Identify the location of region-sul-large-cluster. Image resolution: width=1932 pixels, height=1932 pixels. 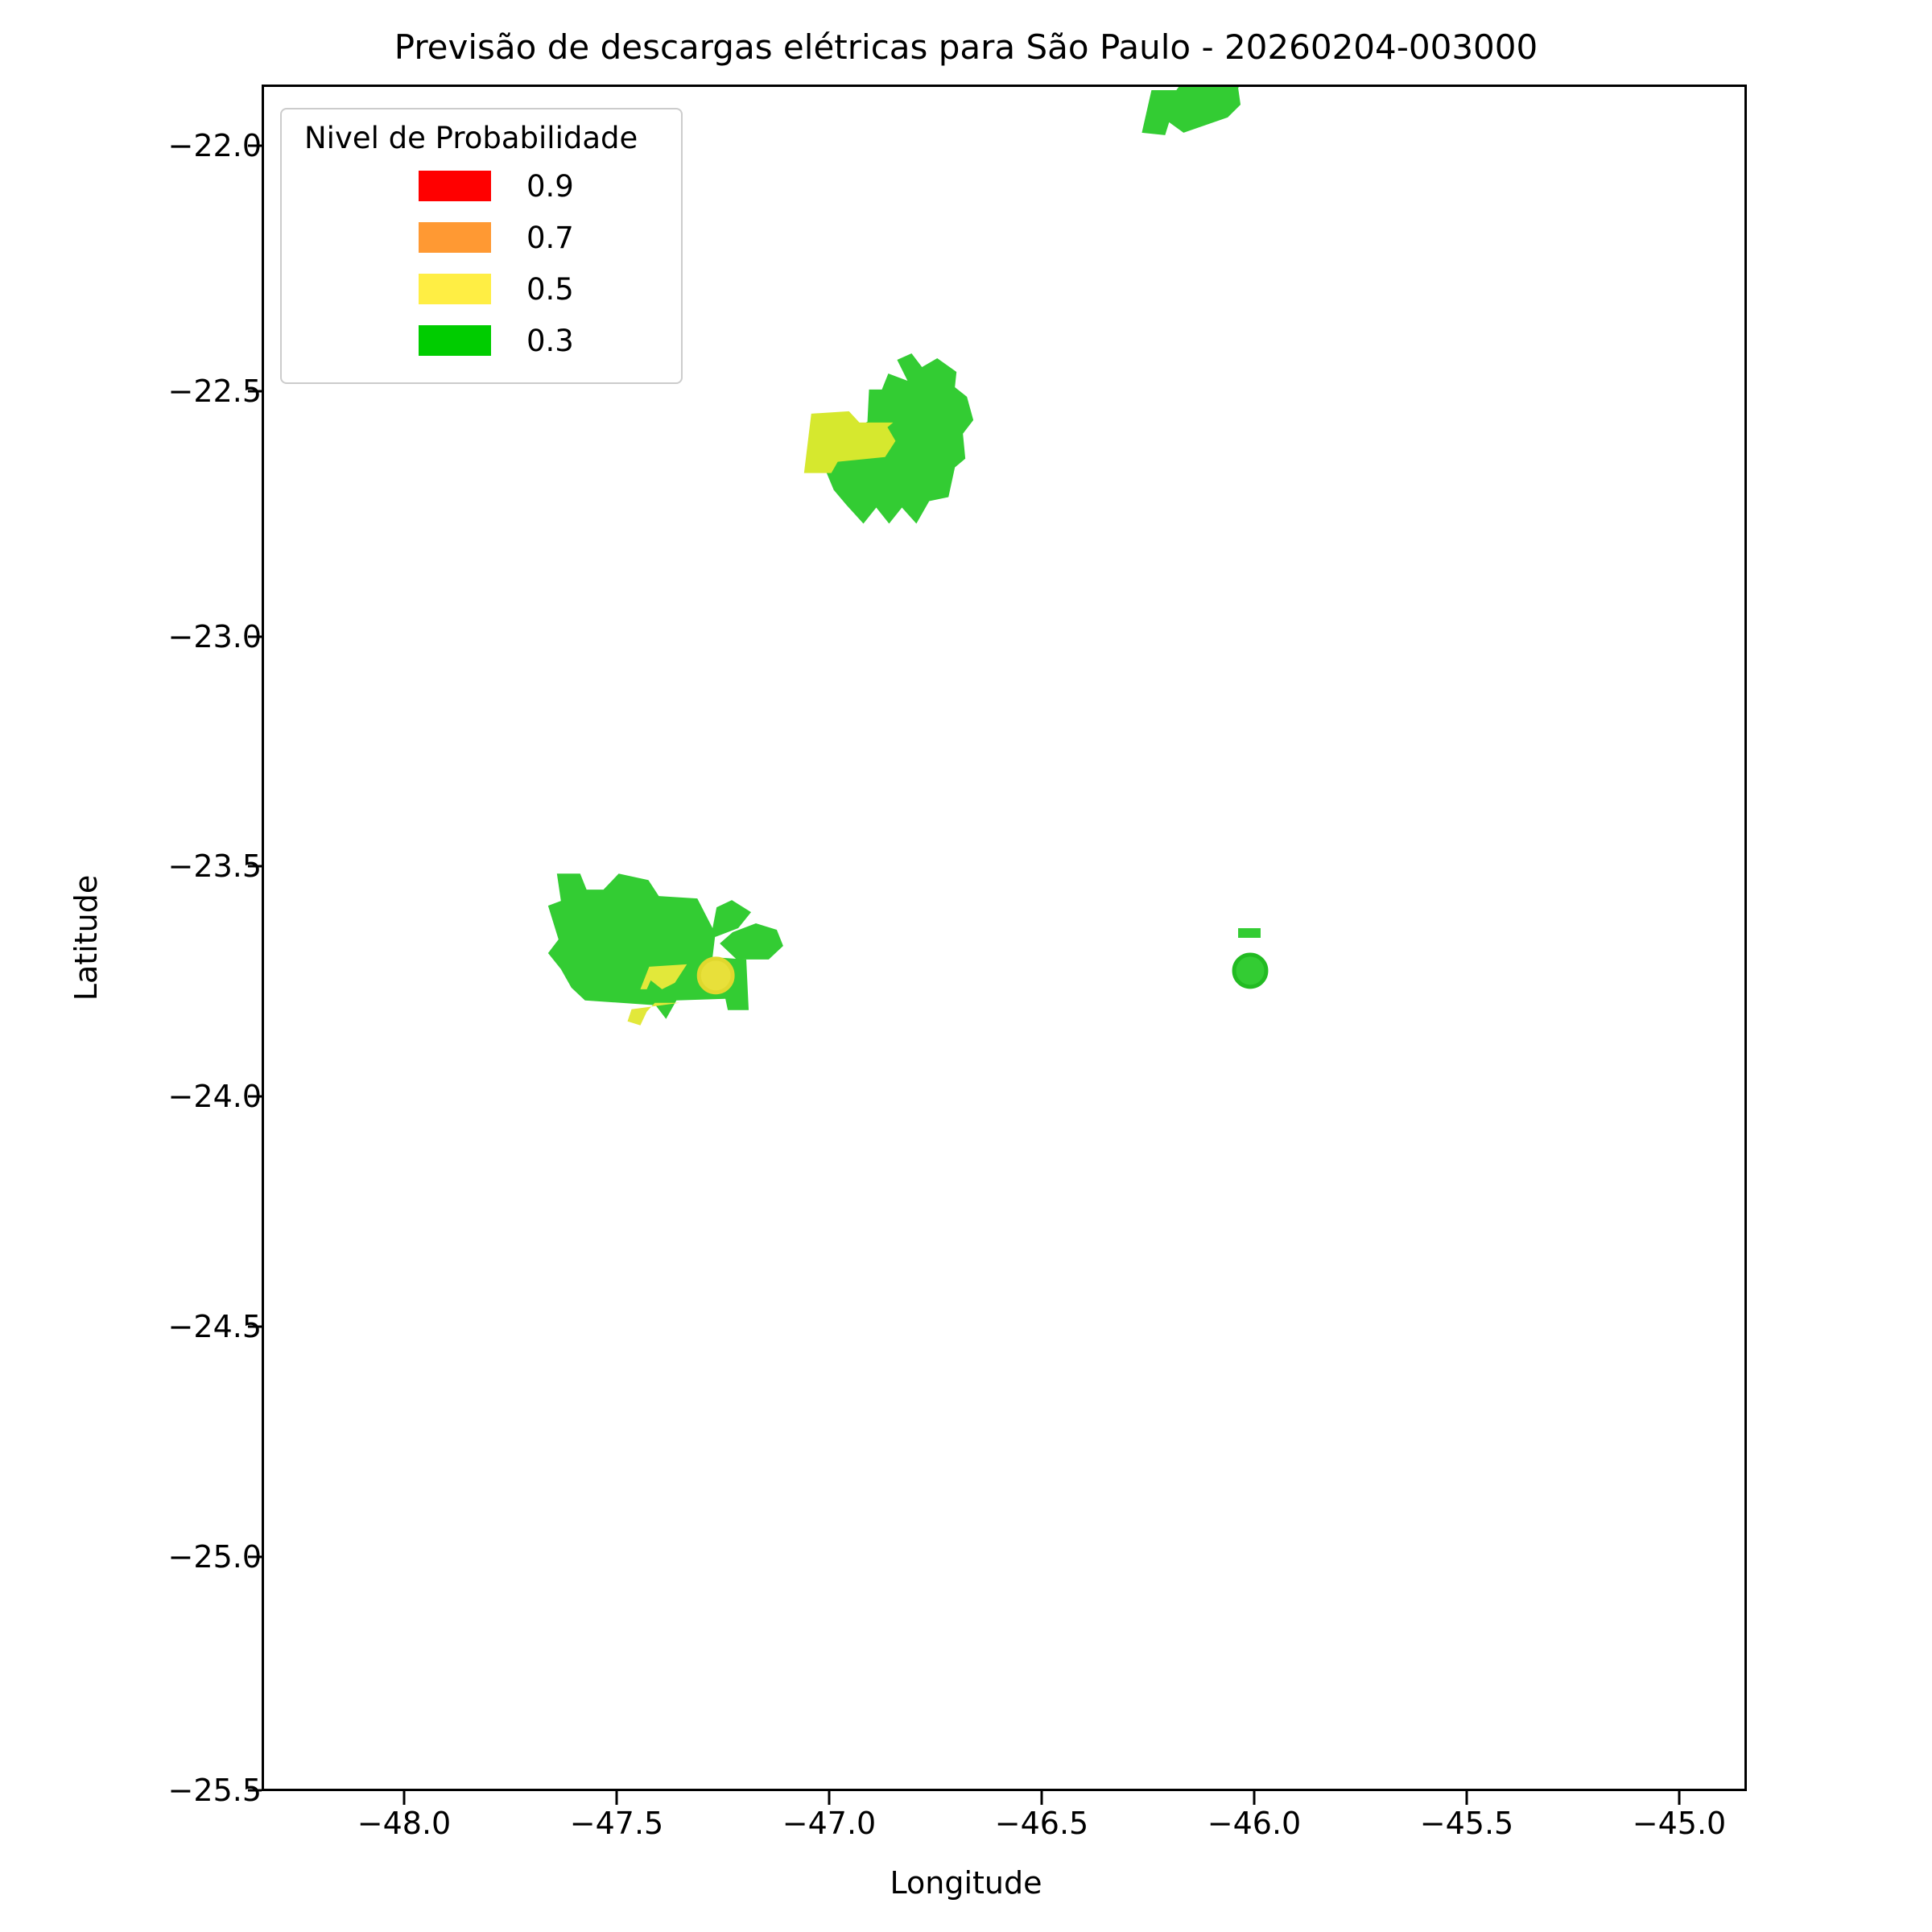
(649, 946).